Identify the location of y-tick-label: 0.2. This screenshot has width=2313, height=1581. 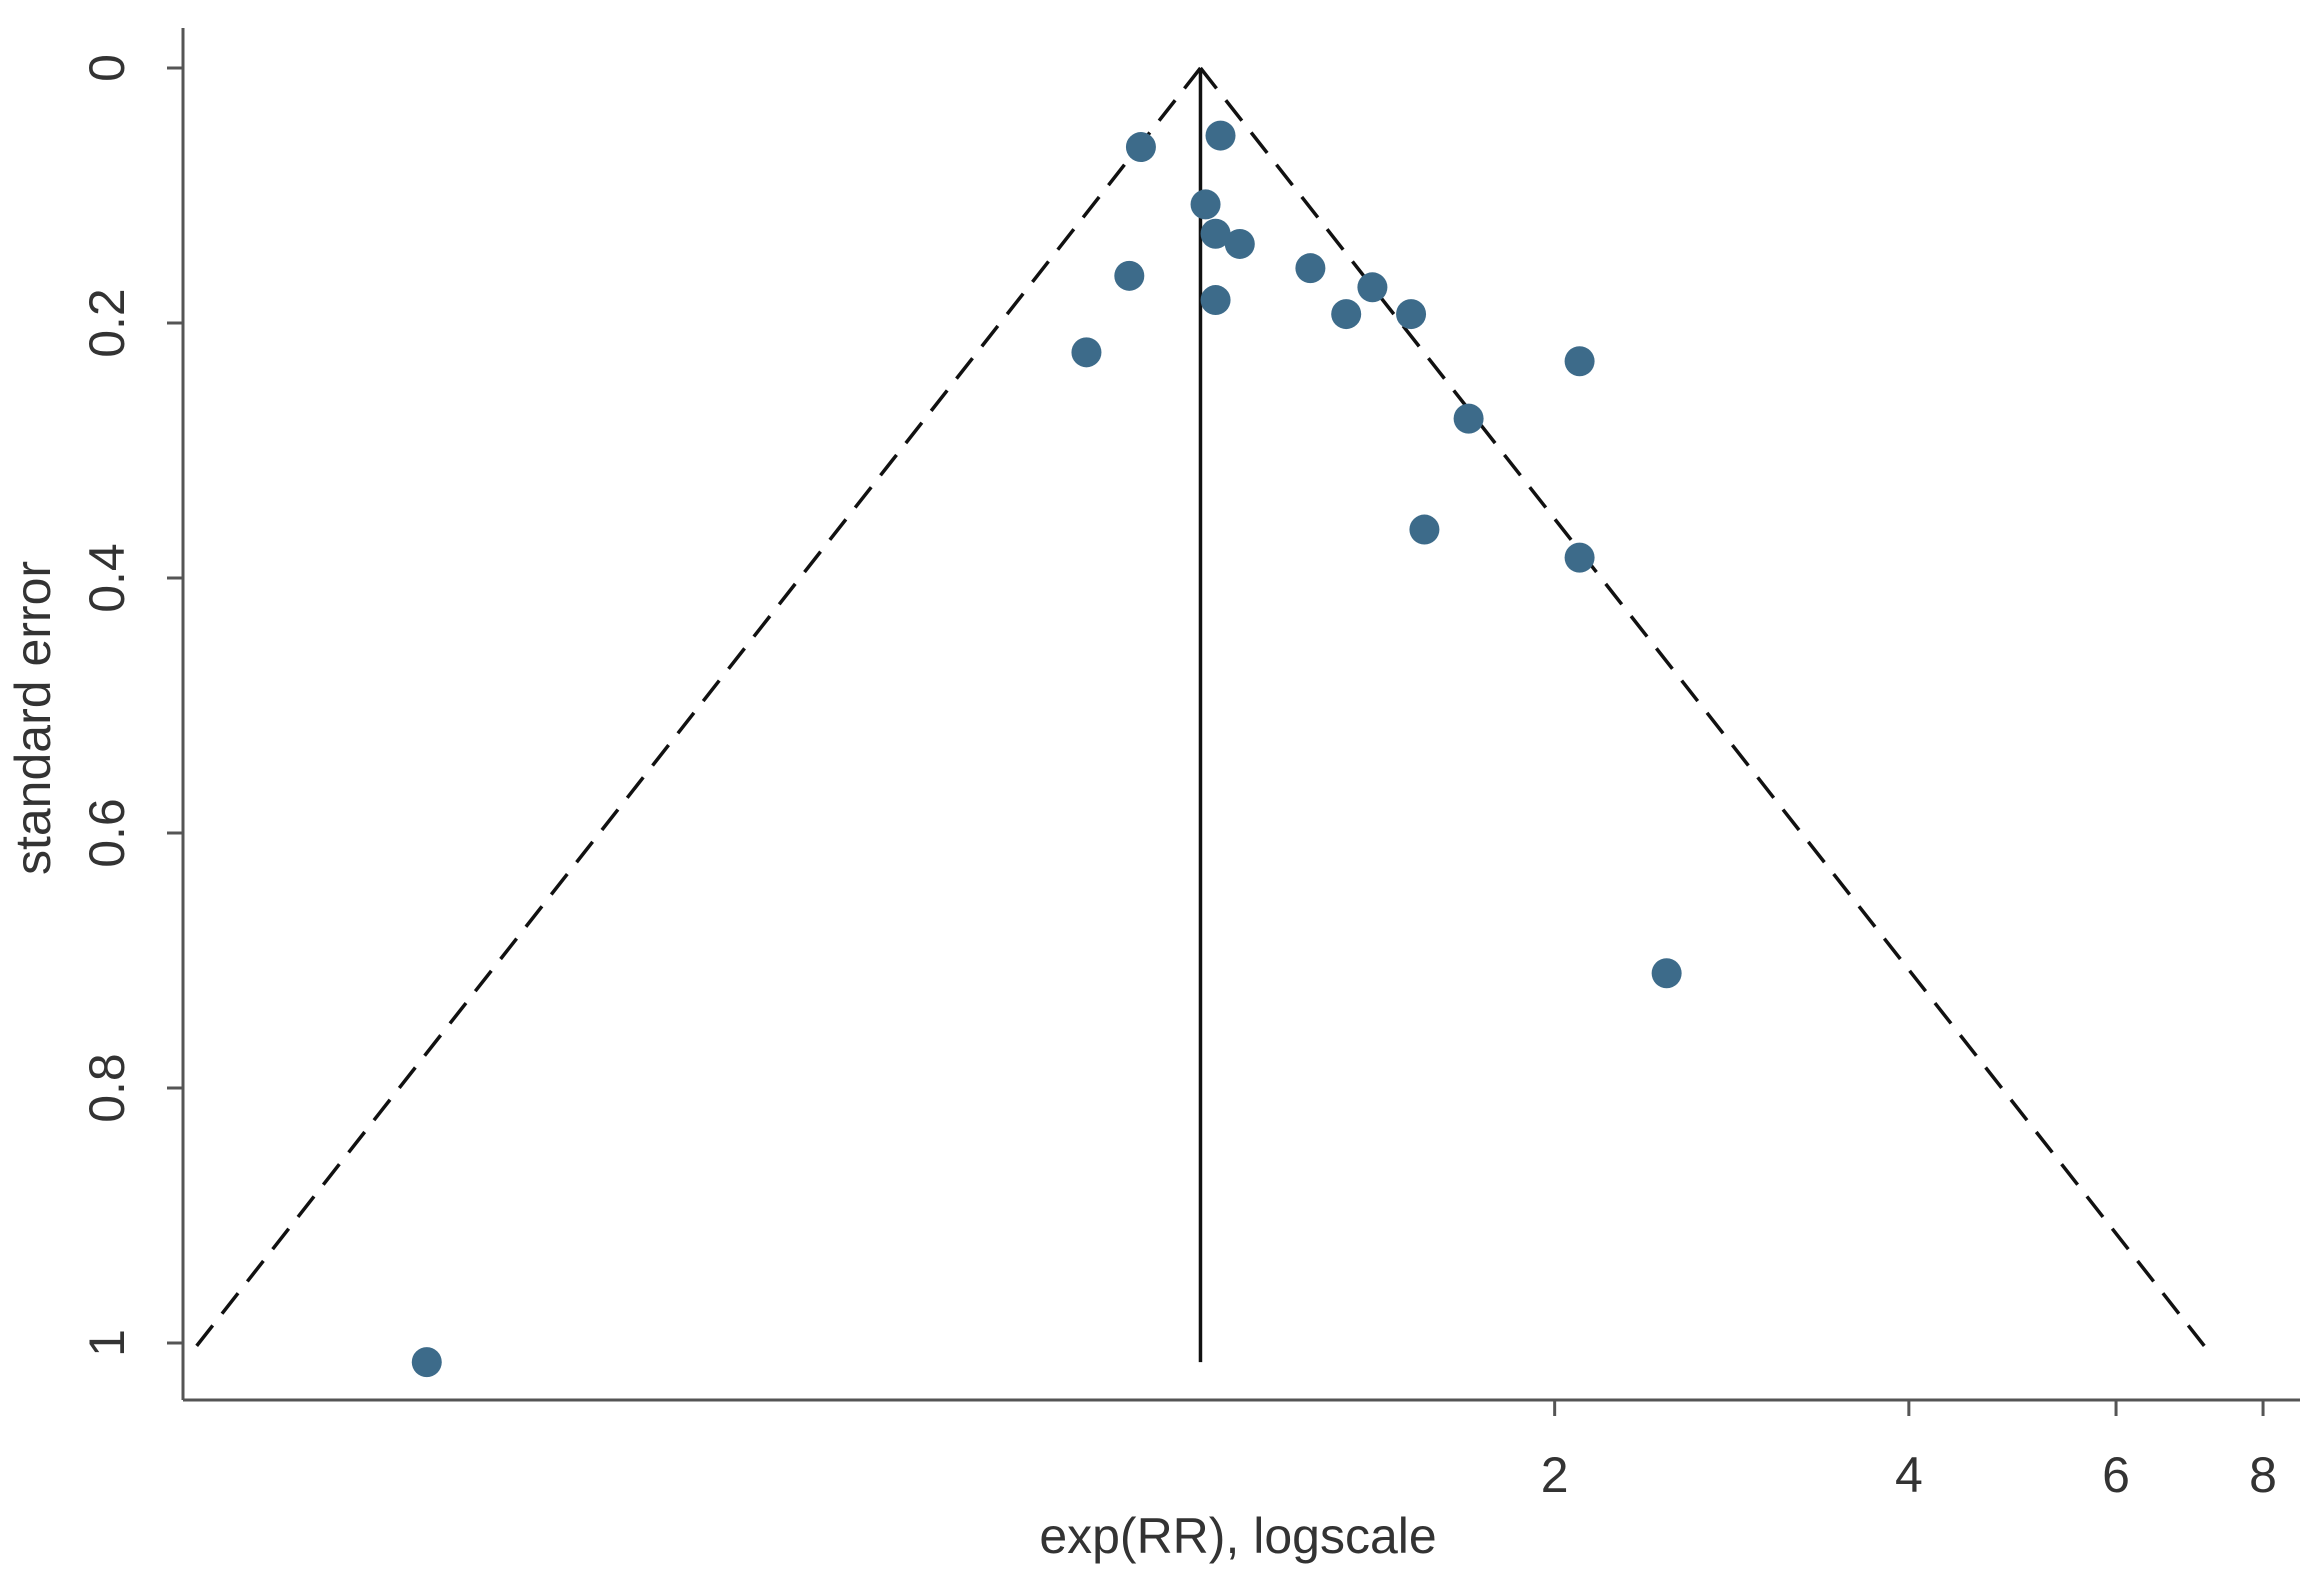
(107, 323).